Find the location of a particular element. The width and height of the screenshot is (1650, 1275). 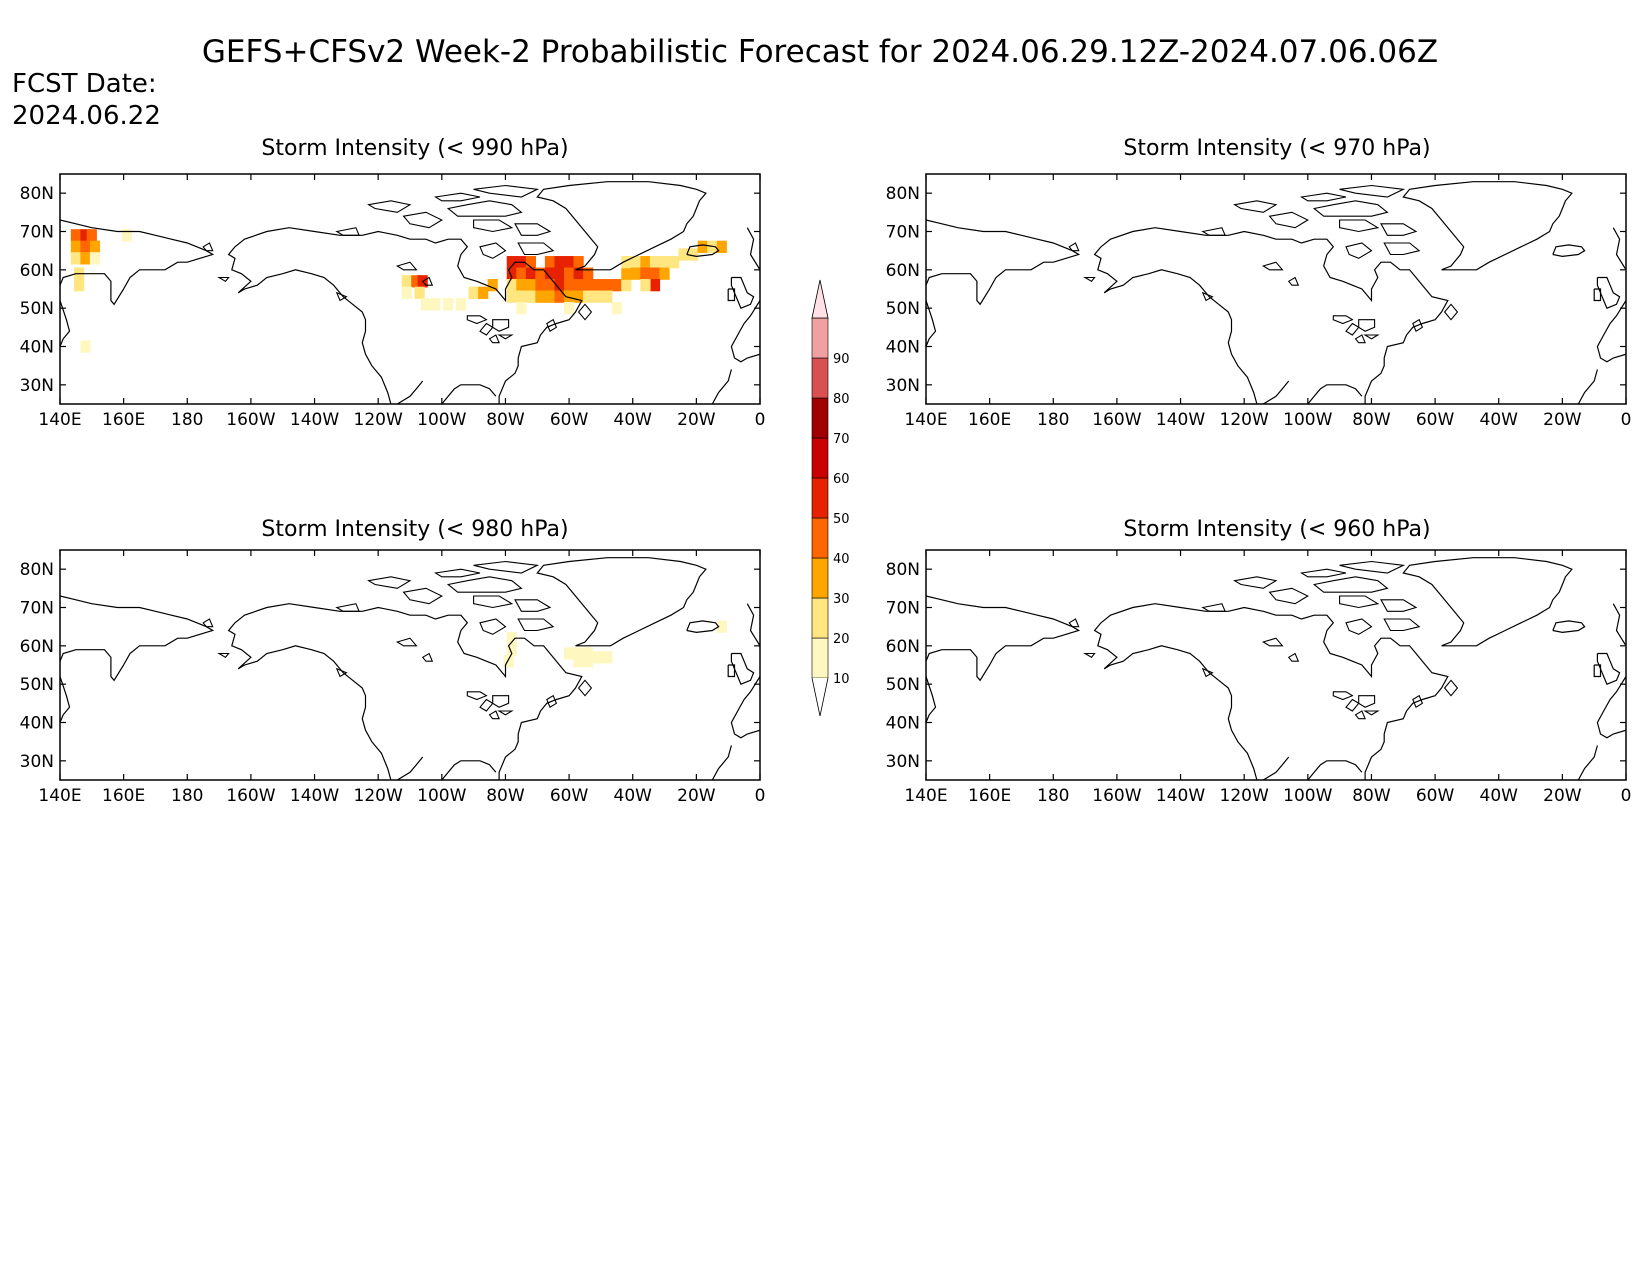

lon-tick-label: 40W is located at coordinates (1499, 796).